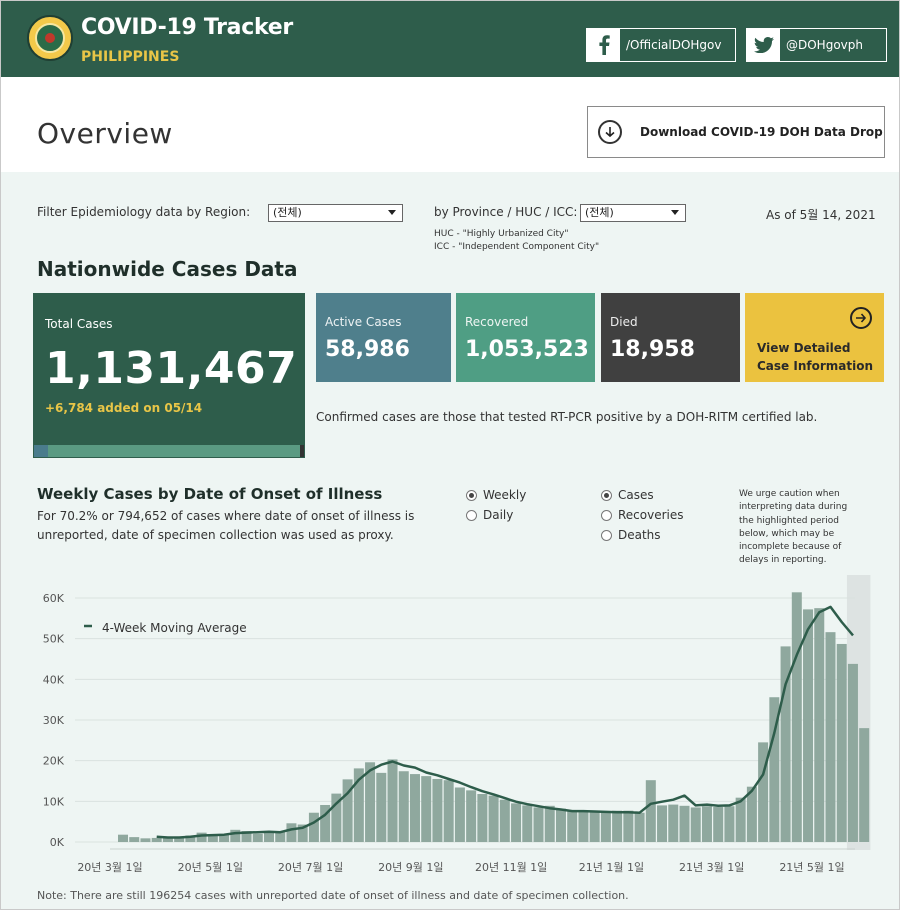 The height and width of the screenshot is (910, 900). What do you see at coordinates (498, 515) in the screenshot?
I see `radio-daily-label: Daily` at bounding box center [498, 515].